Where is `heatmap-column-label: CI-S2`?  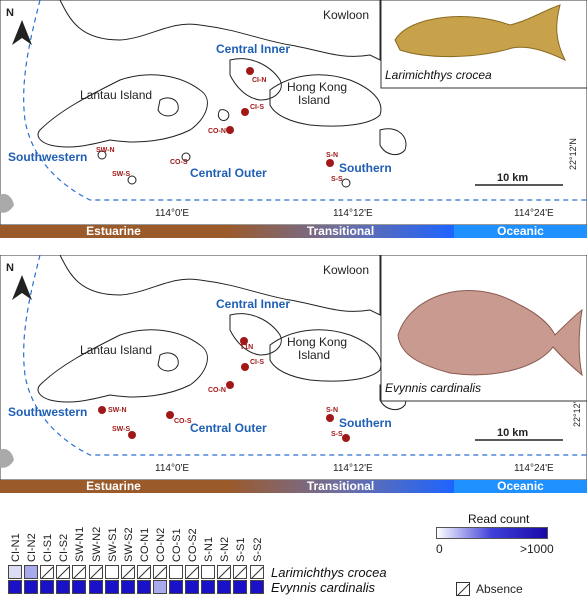 heatmap-column-label: CI-S2 is located at coordinates (63, 537).